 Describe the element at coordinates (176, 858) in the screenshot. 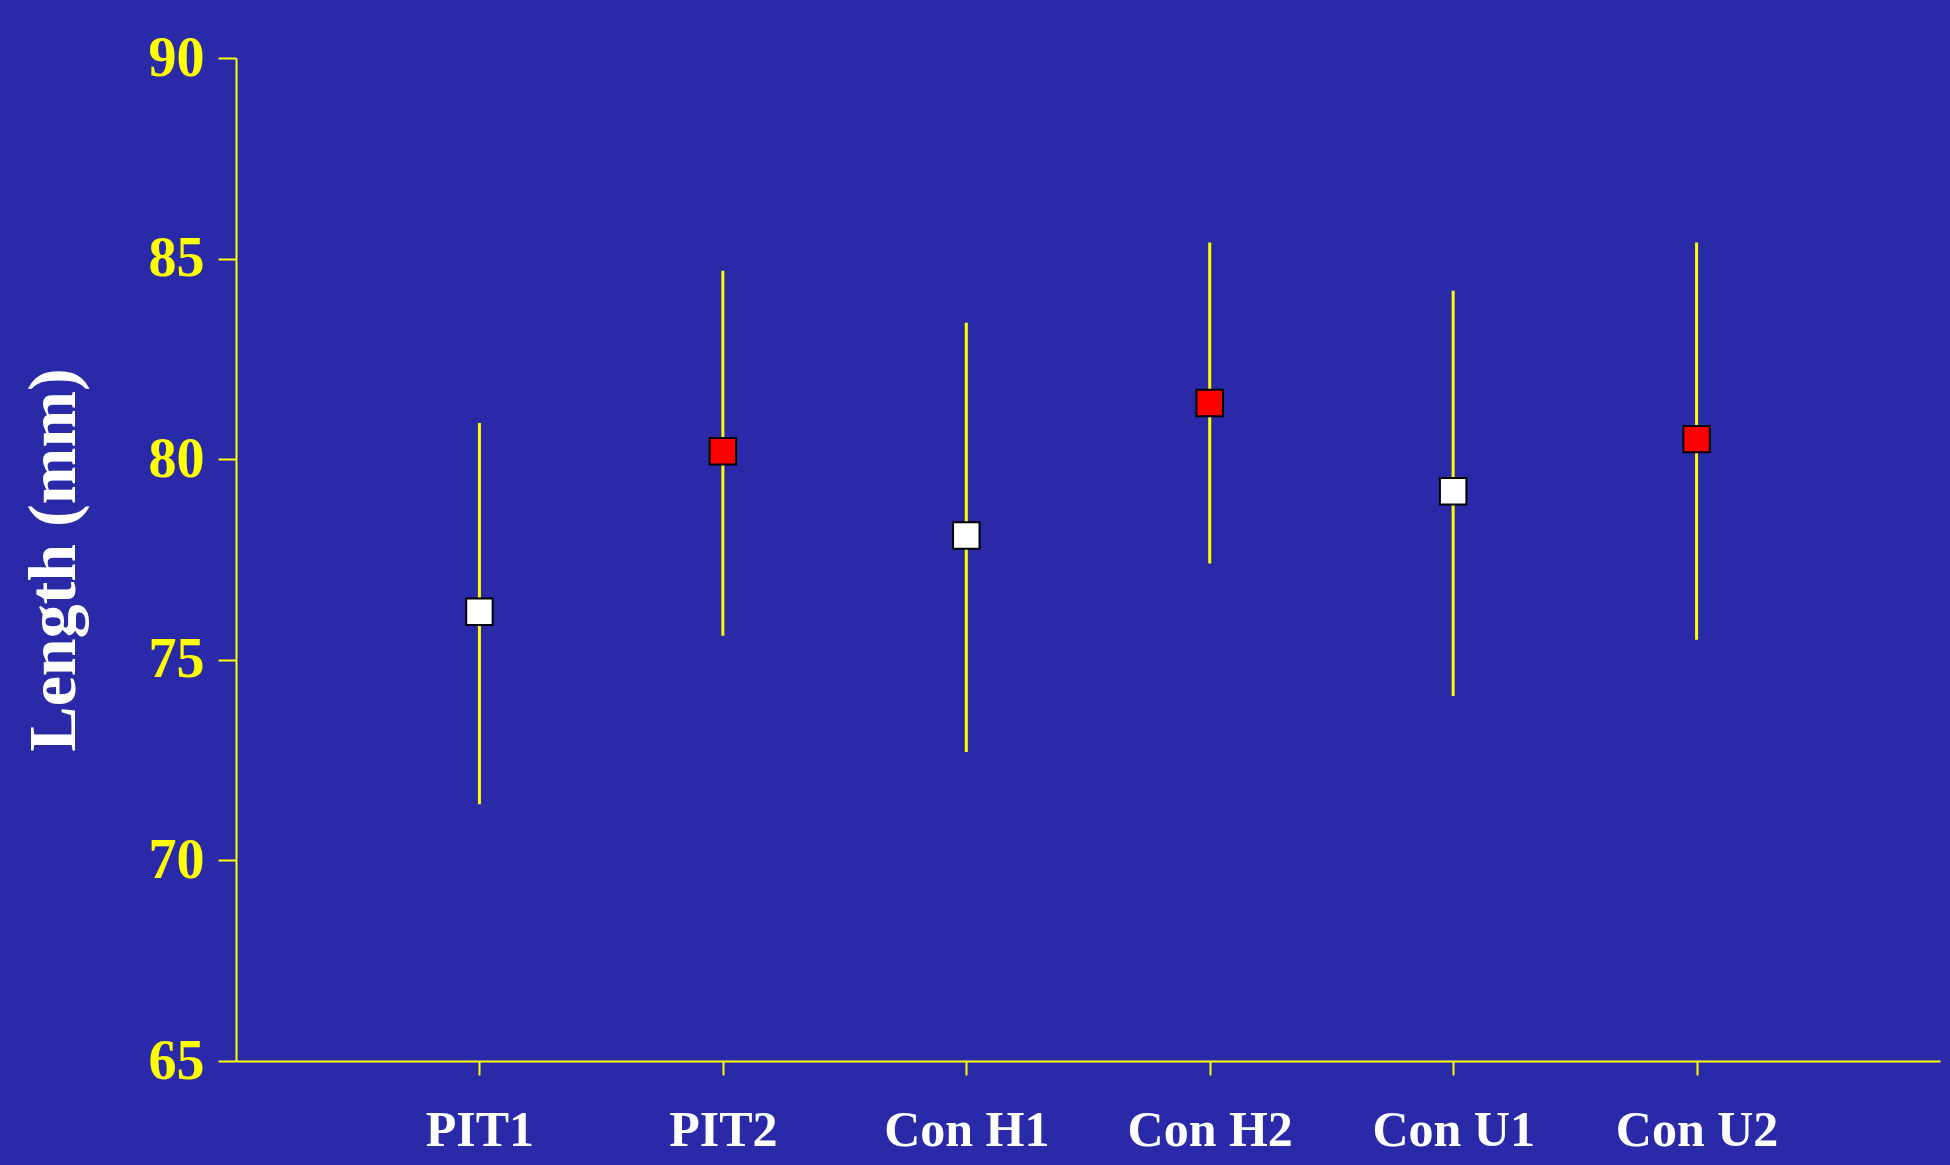

I see `y-tick-label: 70` at that location.